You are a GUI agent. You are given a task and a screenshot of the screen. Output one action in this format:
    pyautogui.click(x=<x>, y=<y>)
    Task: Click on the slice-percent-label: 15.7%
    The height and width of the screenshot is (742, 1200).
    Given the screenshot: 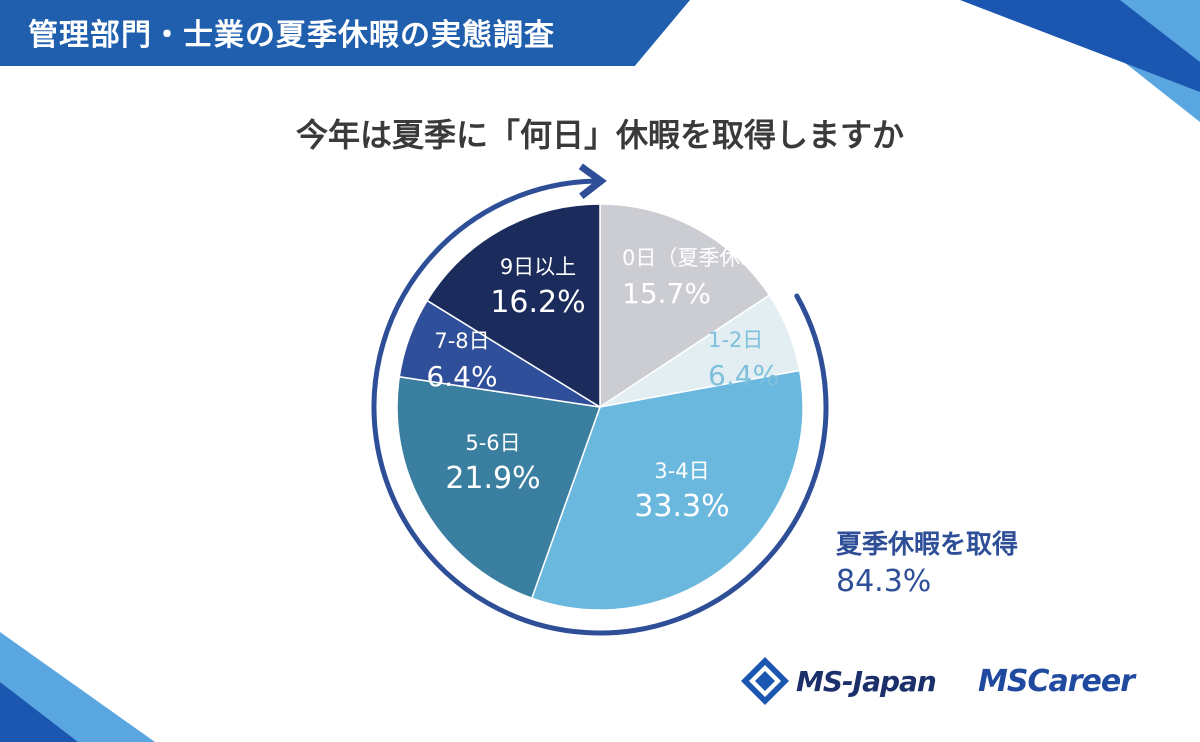 What is the action you would take?
    pyautogui.click(x=666, y=293)
    